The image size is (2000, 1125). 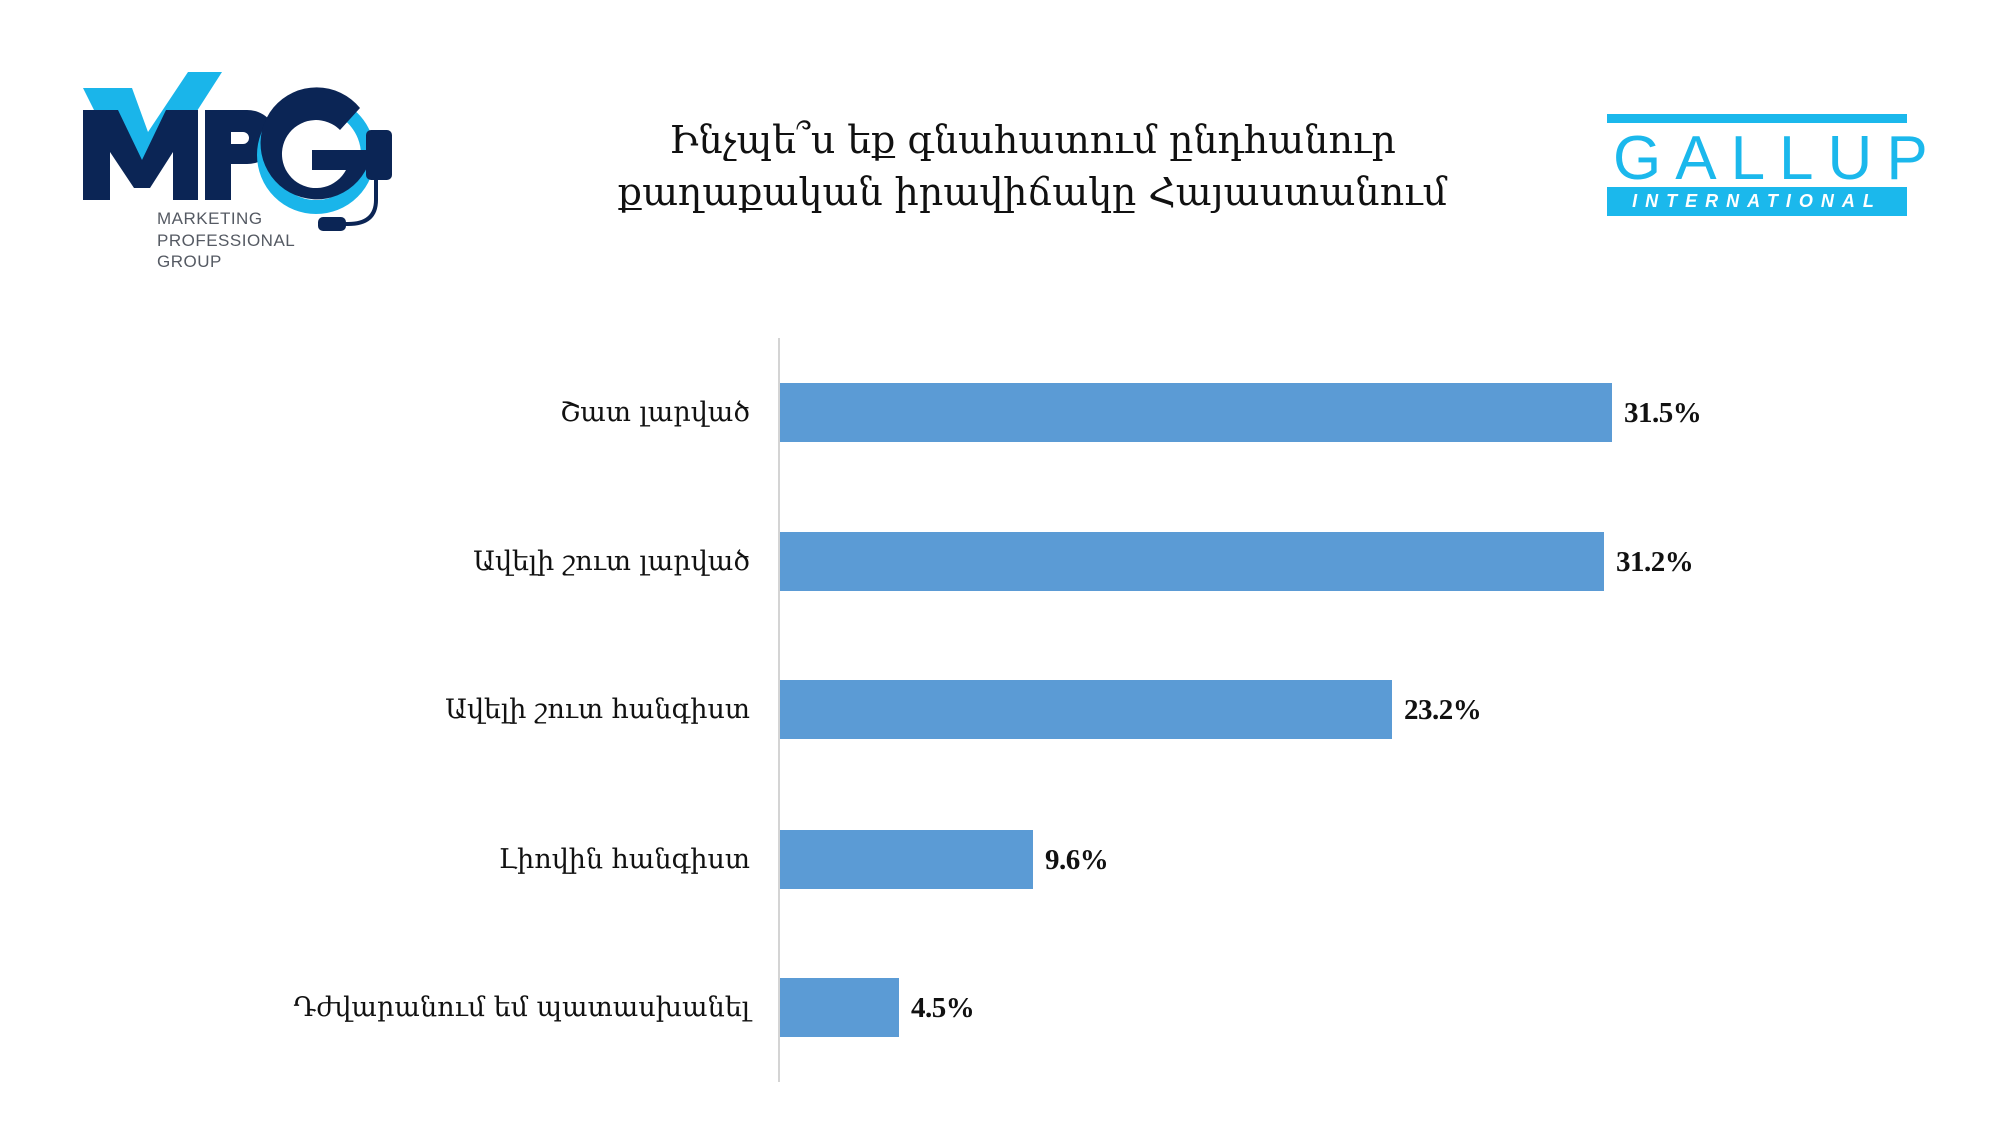 I want to click on category-label: Լիովին հանգիստ, so click(x=624, y=859).